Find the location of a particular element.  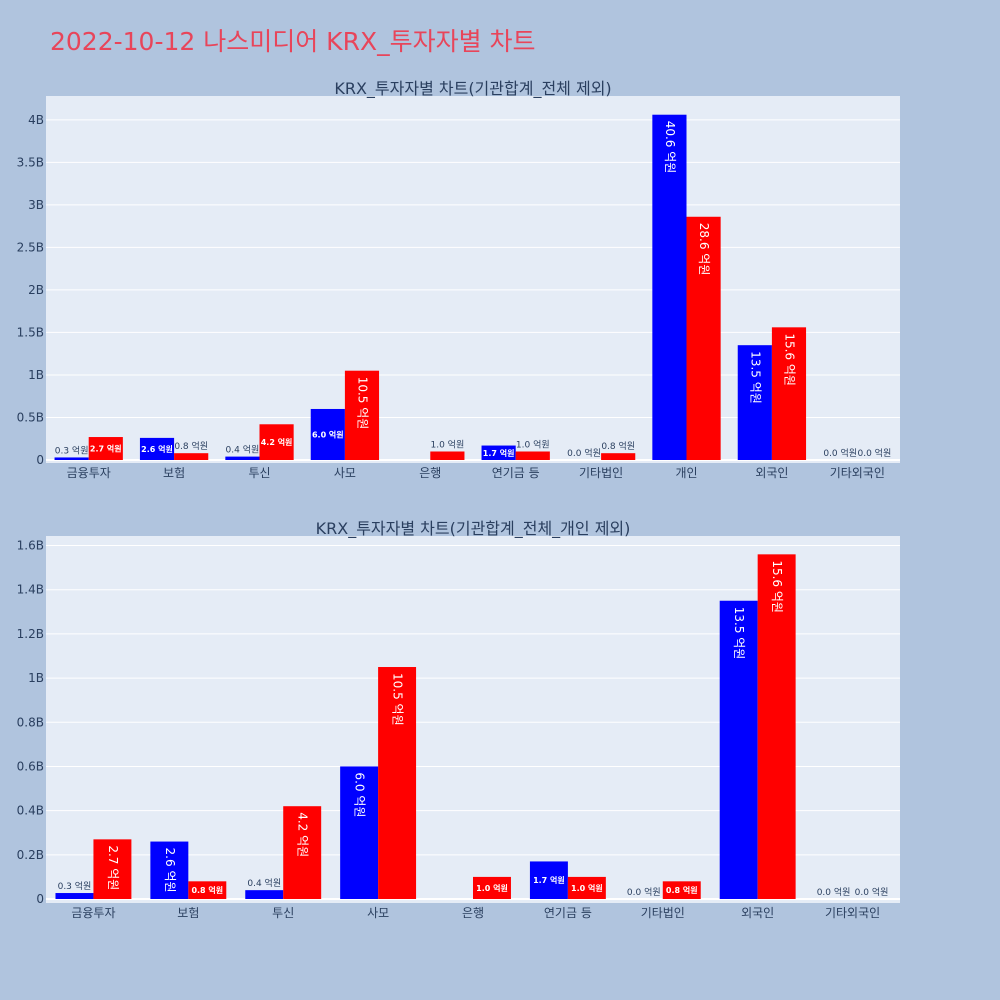

chart-title: KRX_투자자별 차트(기관합계_전체 제외) is located at coordinates (472, 89).